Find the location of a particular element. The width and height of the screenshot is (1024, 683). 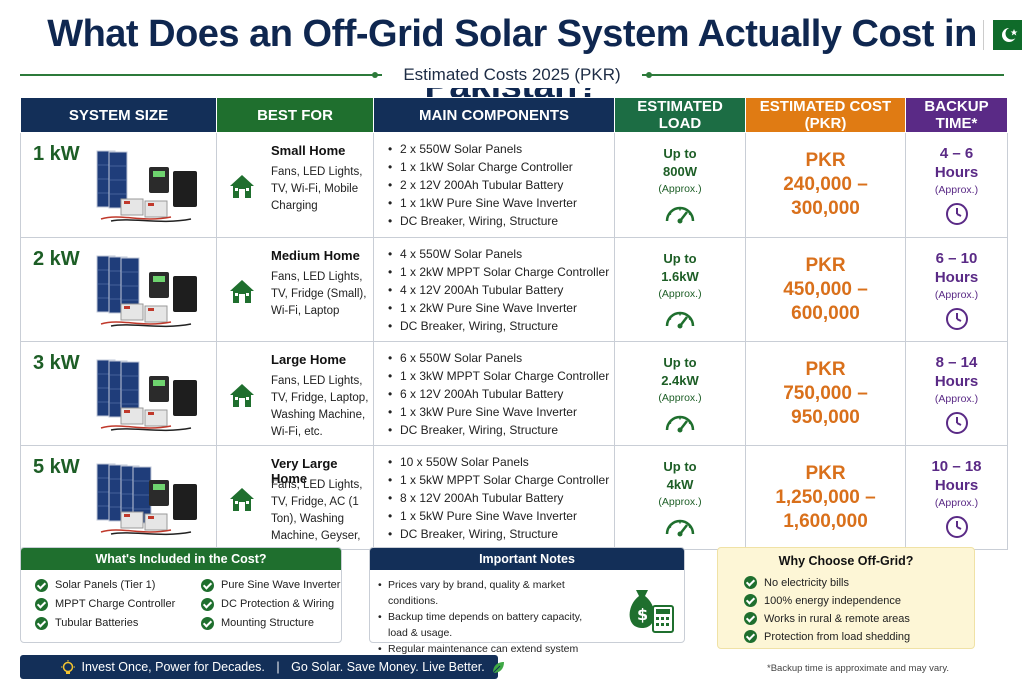

list-item: Mounting Structure is located at coordinates (270, 623).